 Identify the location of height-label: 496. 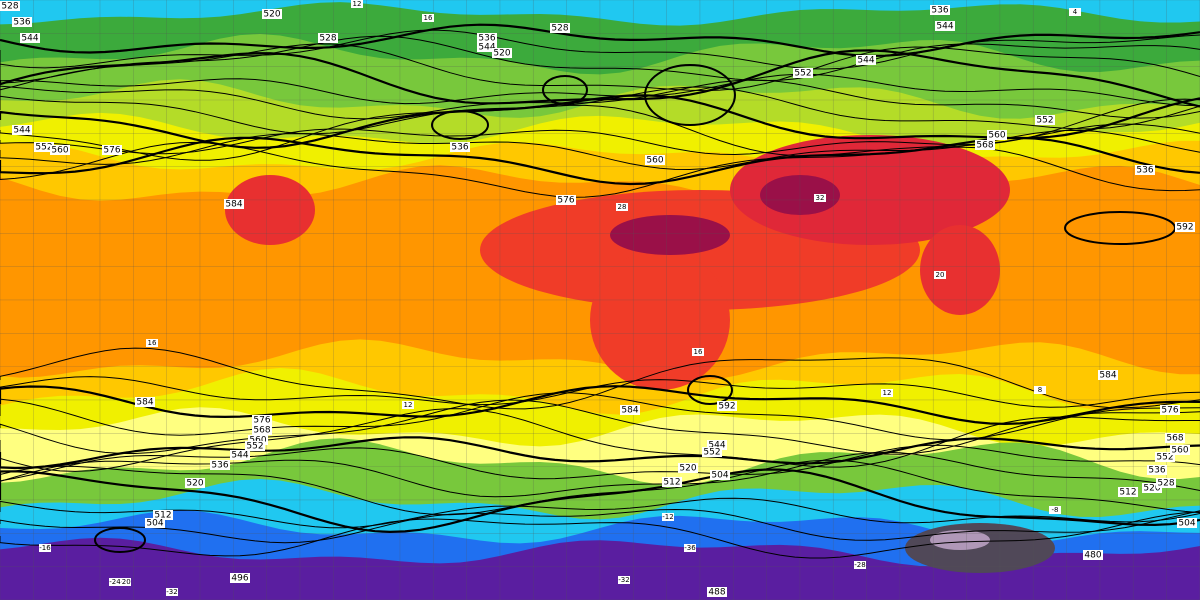
(239, 579).